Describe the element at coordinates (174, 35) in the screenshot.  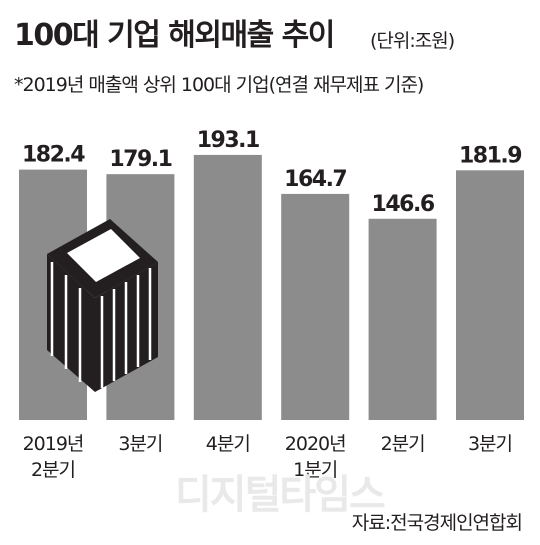
I see `chart-title: 100대 기업 해외매출 추이` at that location.